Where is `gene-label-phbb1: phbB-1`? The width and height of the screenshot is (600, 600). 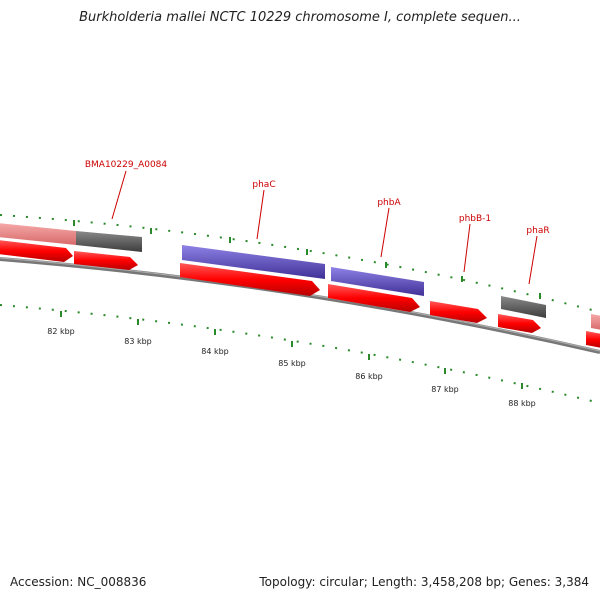
gene-label-phbb1: phbB-1 is located at coordinates (475, 219).